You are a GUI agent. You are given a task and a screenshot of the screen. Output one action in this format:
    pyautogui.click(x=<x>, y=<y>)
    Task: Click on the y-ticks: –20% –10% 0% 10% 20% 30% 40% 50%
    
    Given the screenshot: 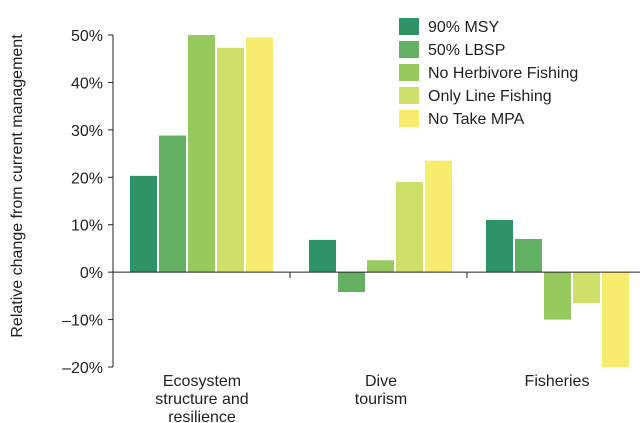 What is the action you would take?
    pyautogui.click(x=87, y=202)
    